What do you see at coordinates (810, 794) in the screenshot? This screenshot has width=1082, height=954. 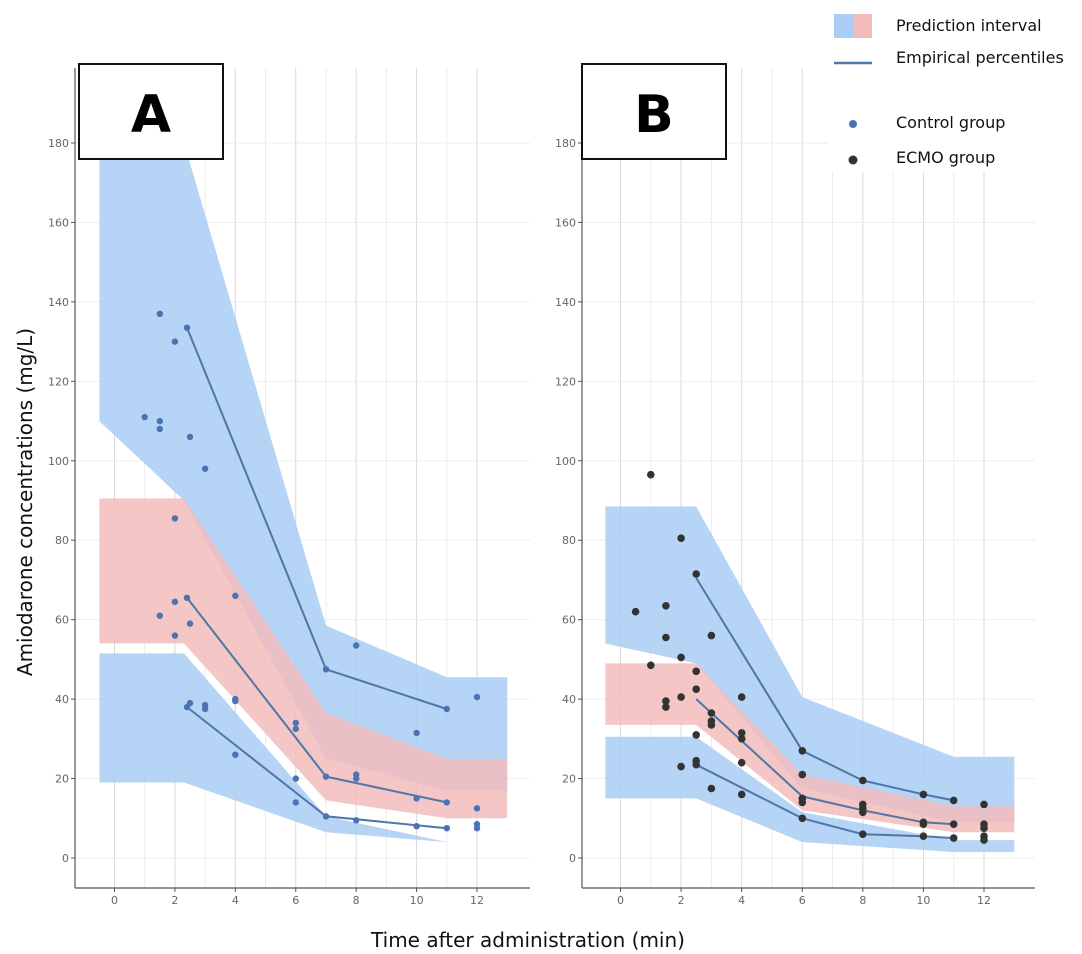 I see `panel-b-lower-prediction-band` at bounding box center [810, 794].